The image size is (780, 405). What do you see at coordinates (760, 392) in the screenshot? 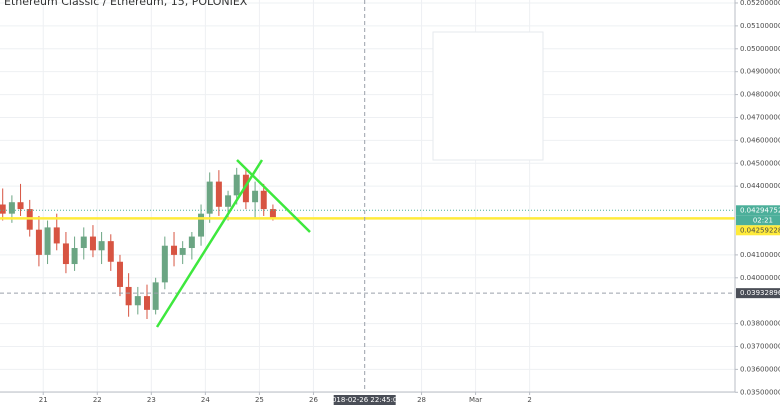
I see `y-tick-label: 0.03500000` at bounding box center [760, 392].